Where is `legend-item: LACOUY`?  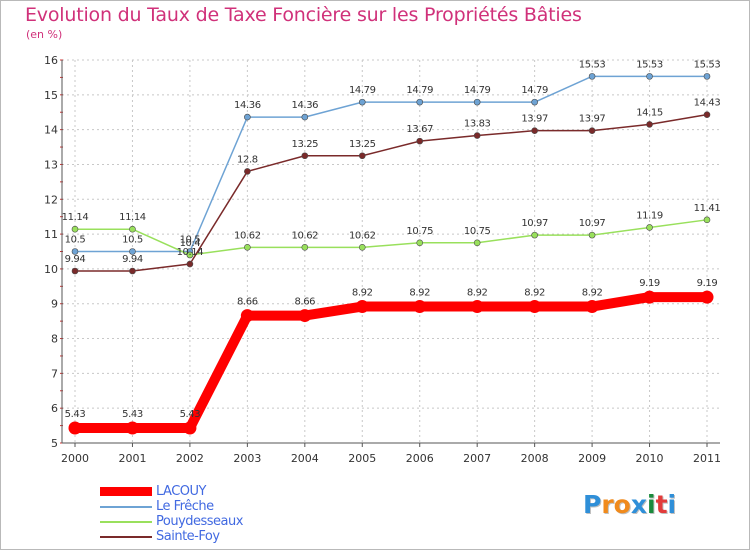
legend-item: LACOUY is located at coordinates (171, 491).